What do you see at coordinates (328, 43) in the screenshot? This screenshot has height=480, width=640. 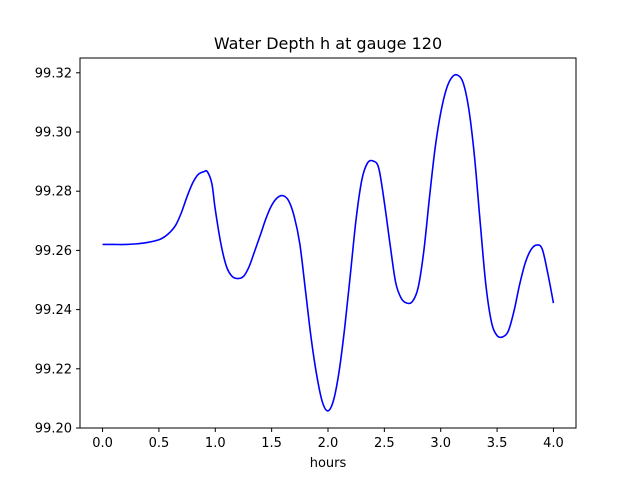 I see `chart-title: Water Depth h at gauge 120` at bounding box center [328, 43].